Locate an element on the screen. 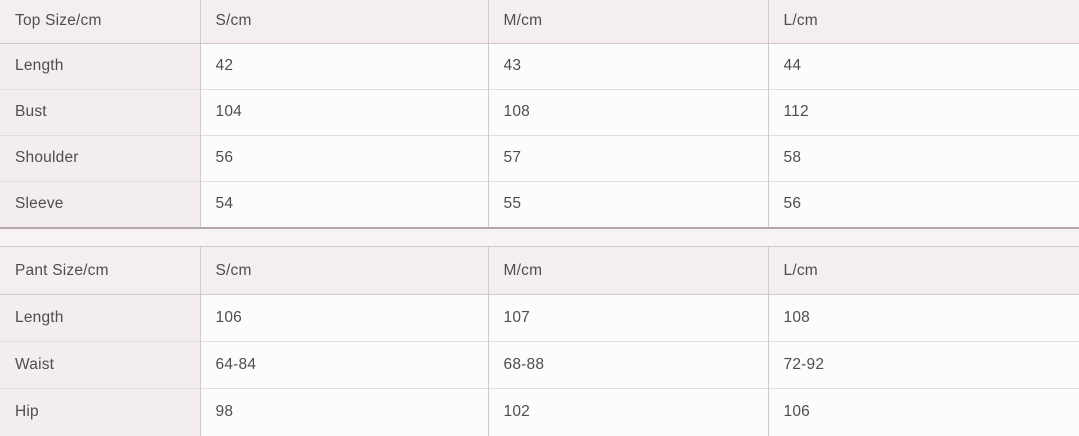 The image size is (1079, 436). table-row-waist: Waist 64-84 68-88 72-92 is located at coordinates (539, 365).